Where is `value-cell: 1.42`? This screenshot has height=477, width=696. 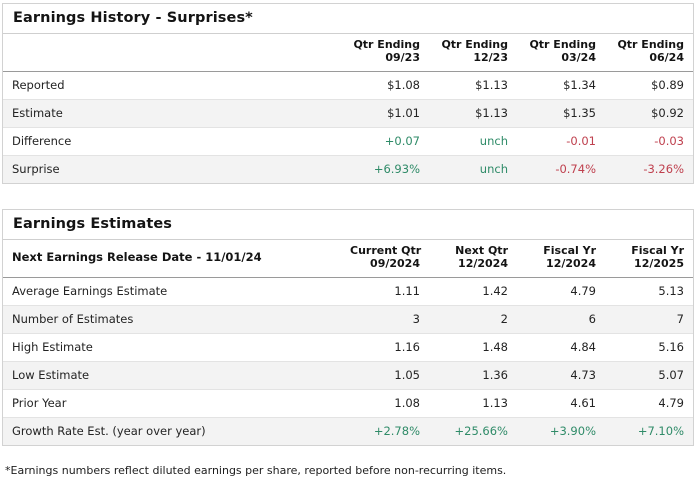
value-cell: 1.42 is located at coordinates (495, 290).